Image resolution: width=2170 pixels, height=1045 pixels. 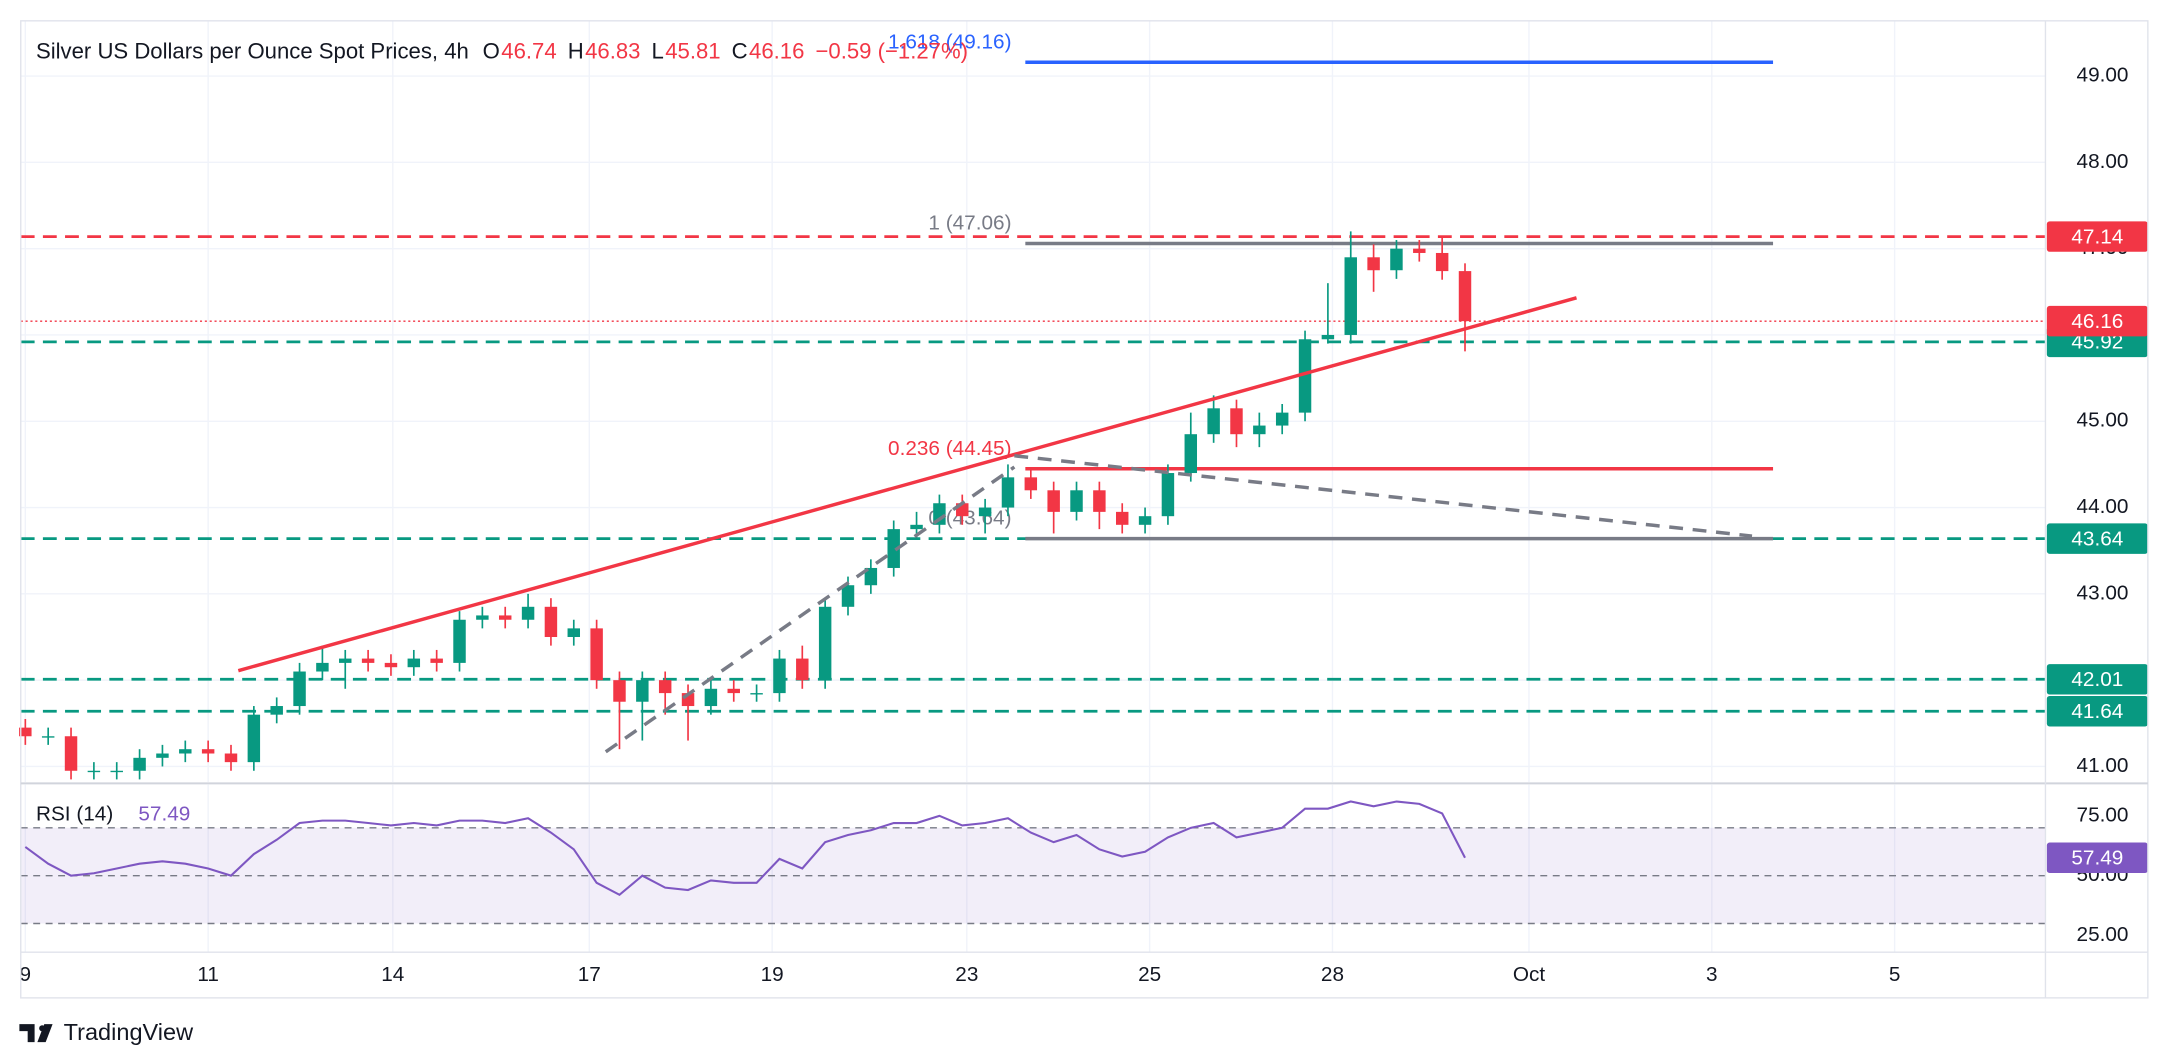 I want to click on rsi-pane, so click(x=1033, y=862).